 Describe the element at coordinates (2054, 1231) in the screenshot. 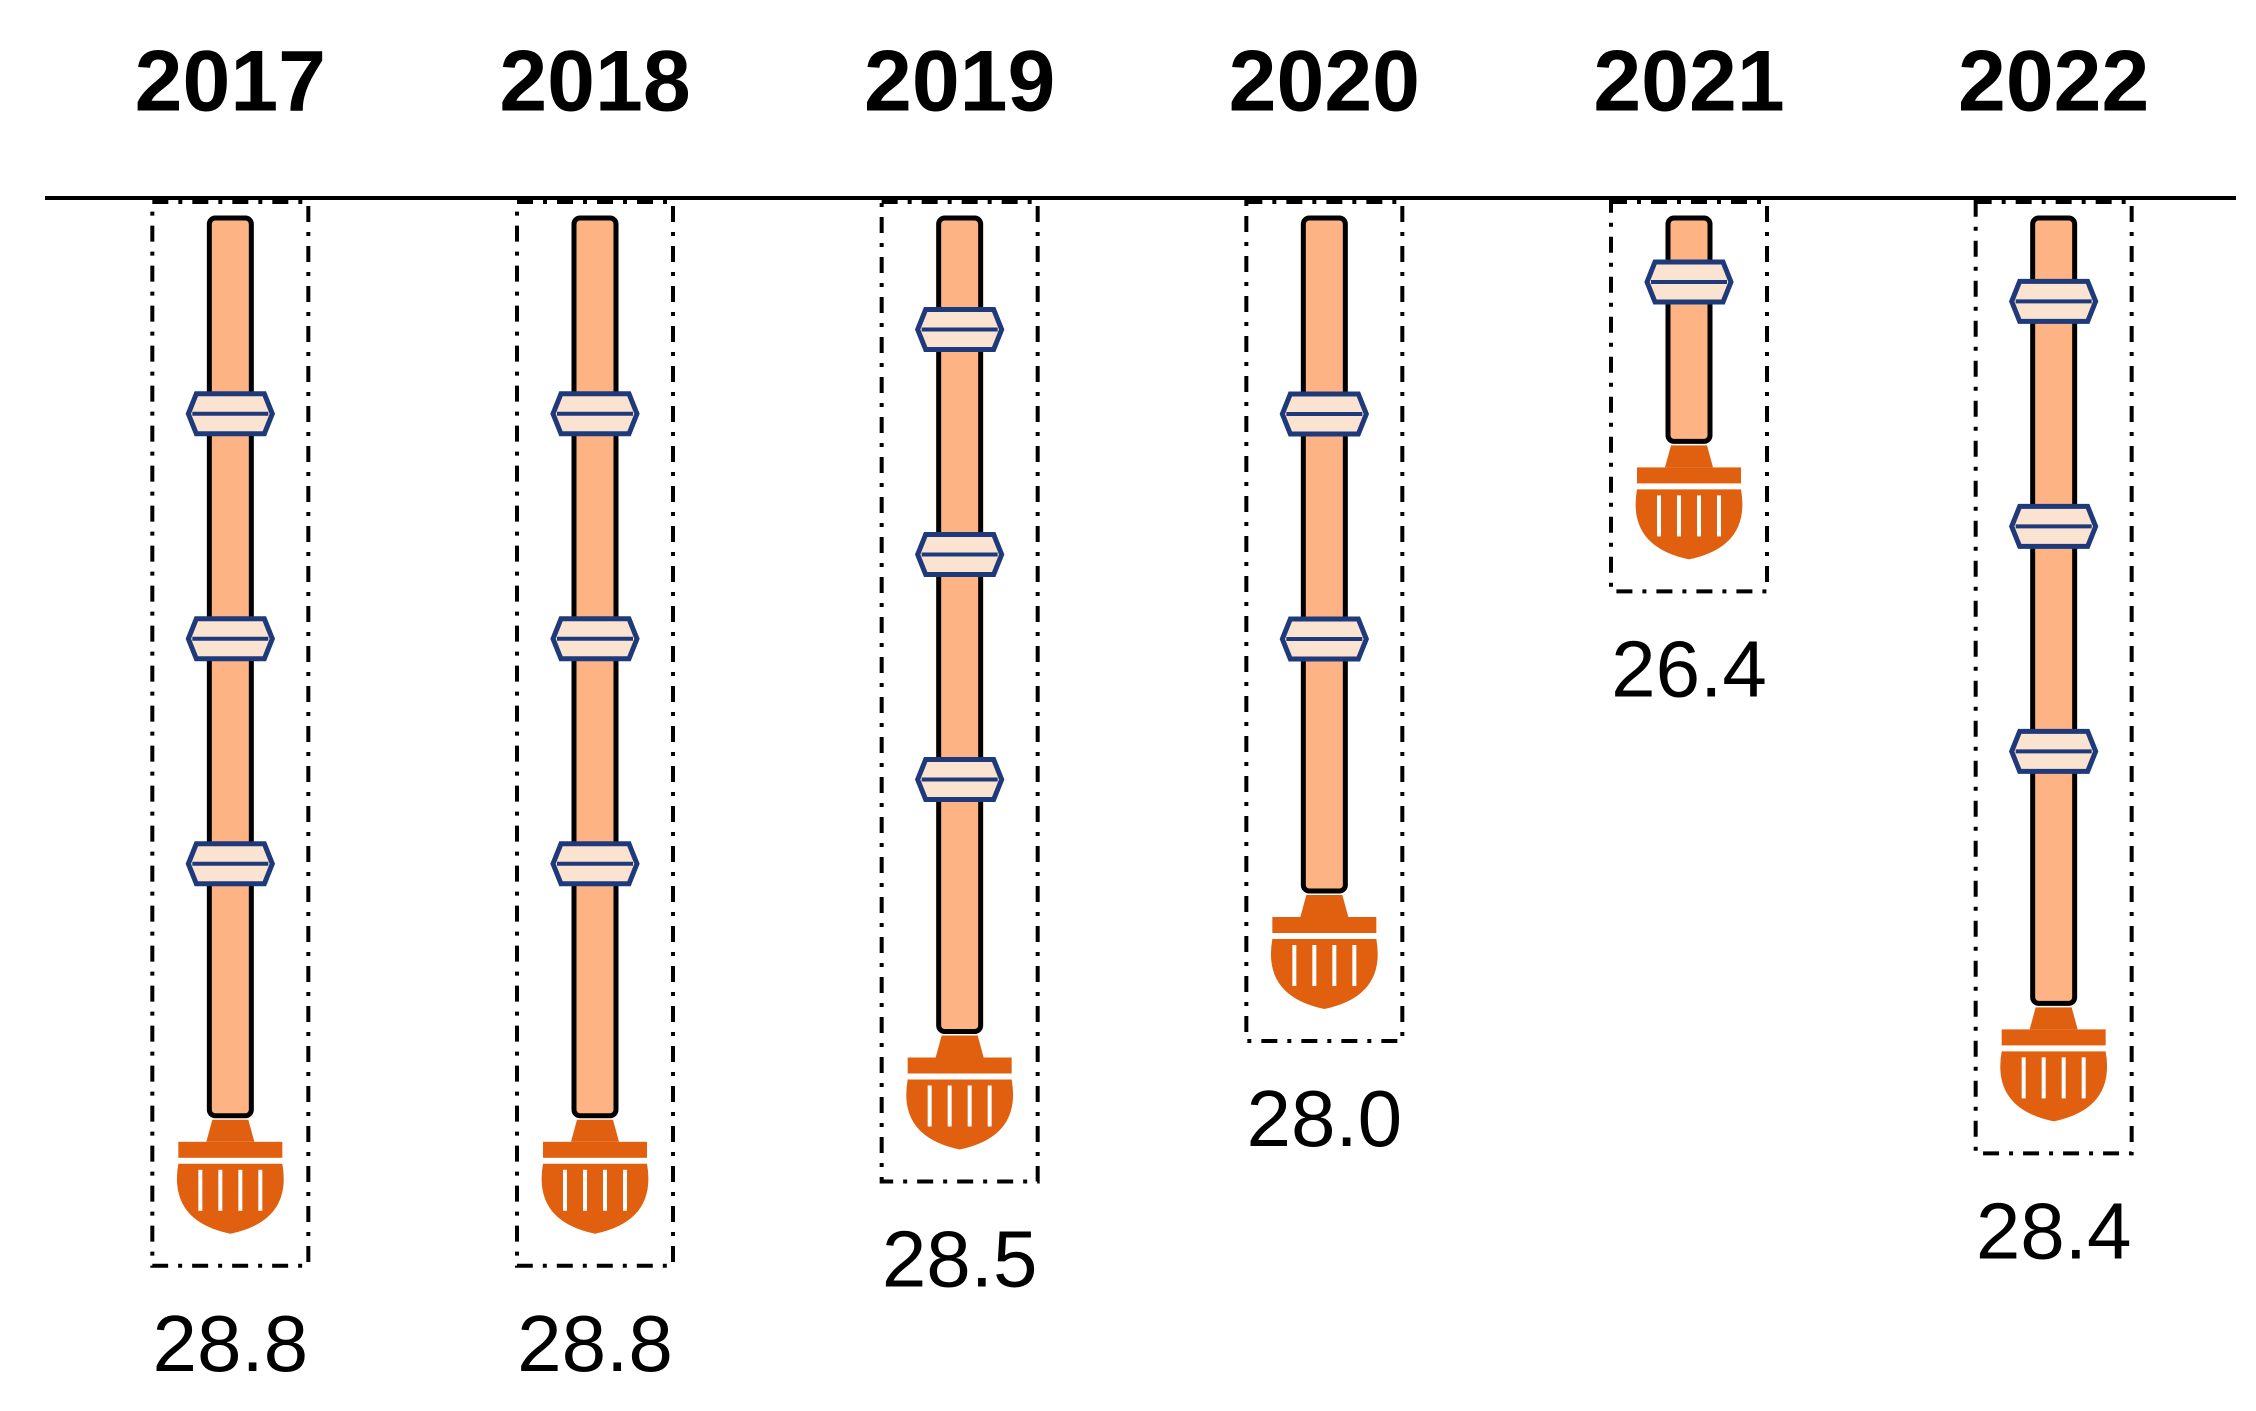

I see `value-label: 28.4` at that location.